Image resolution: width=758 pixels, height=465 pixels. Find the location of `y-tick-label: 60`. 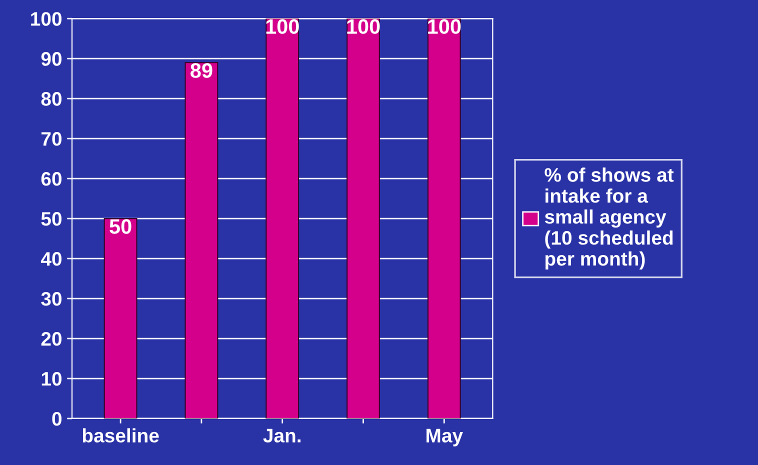

y-tick-label: 60 is located at coordinates (51, 179).